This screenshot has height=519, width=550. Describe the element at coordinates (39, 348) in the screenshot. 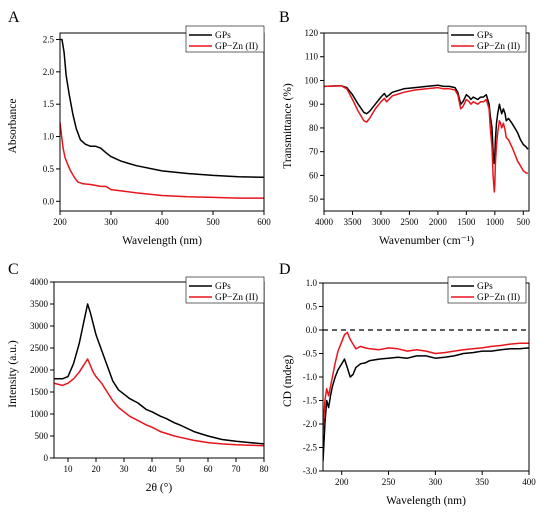

I see `y-tick-label: 2500` at that location.